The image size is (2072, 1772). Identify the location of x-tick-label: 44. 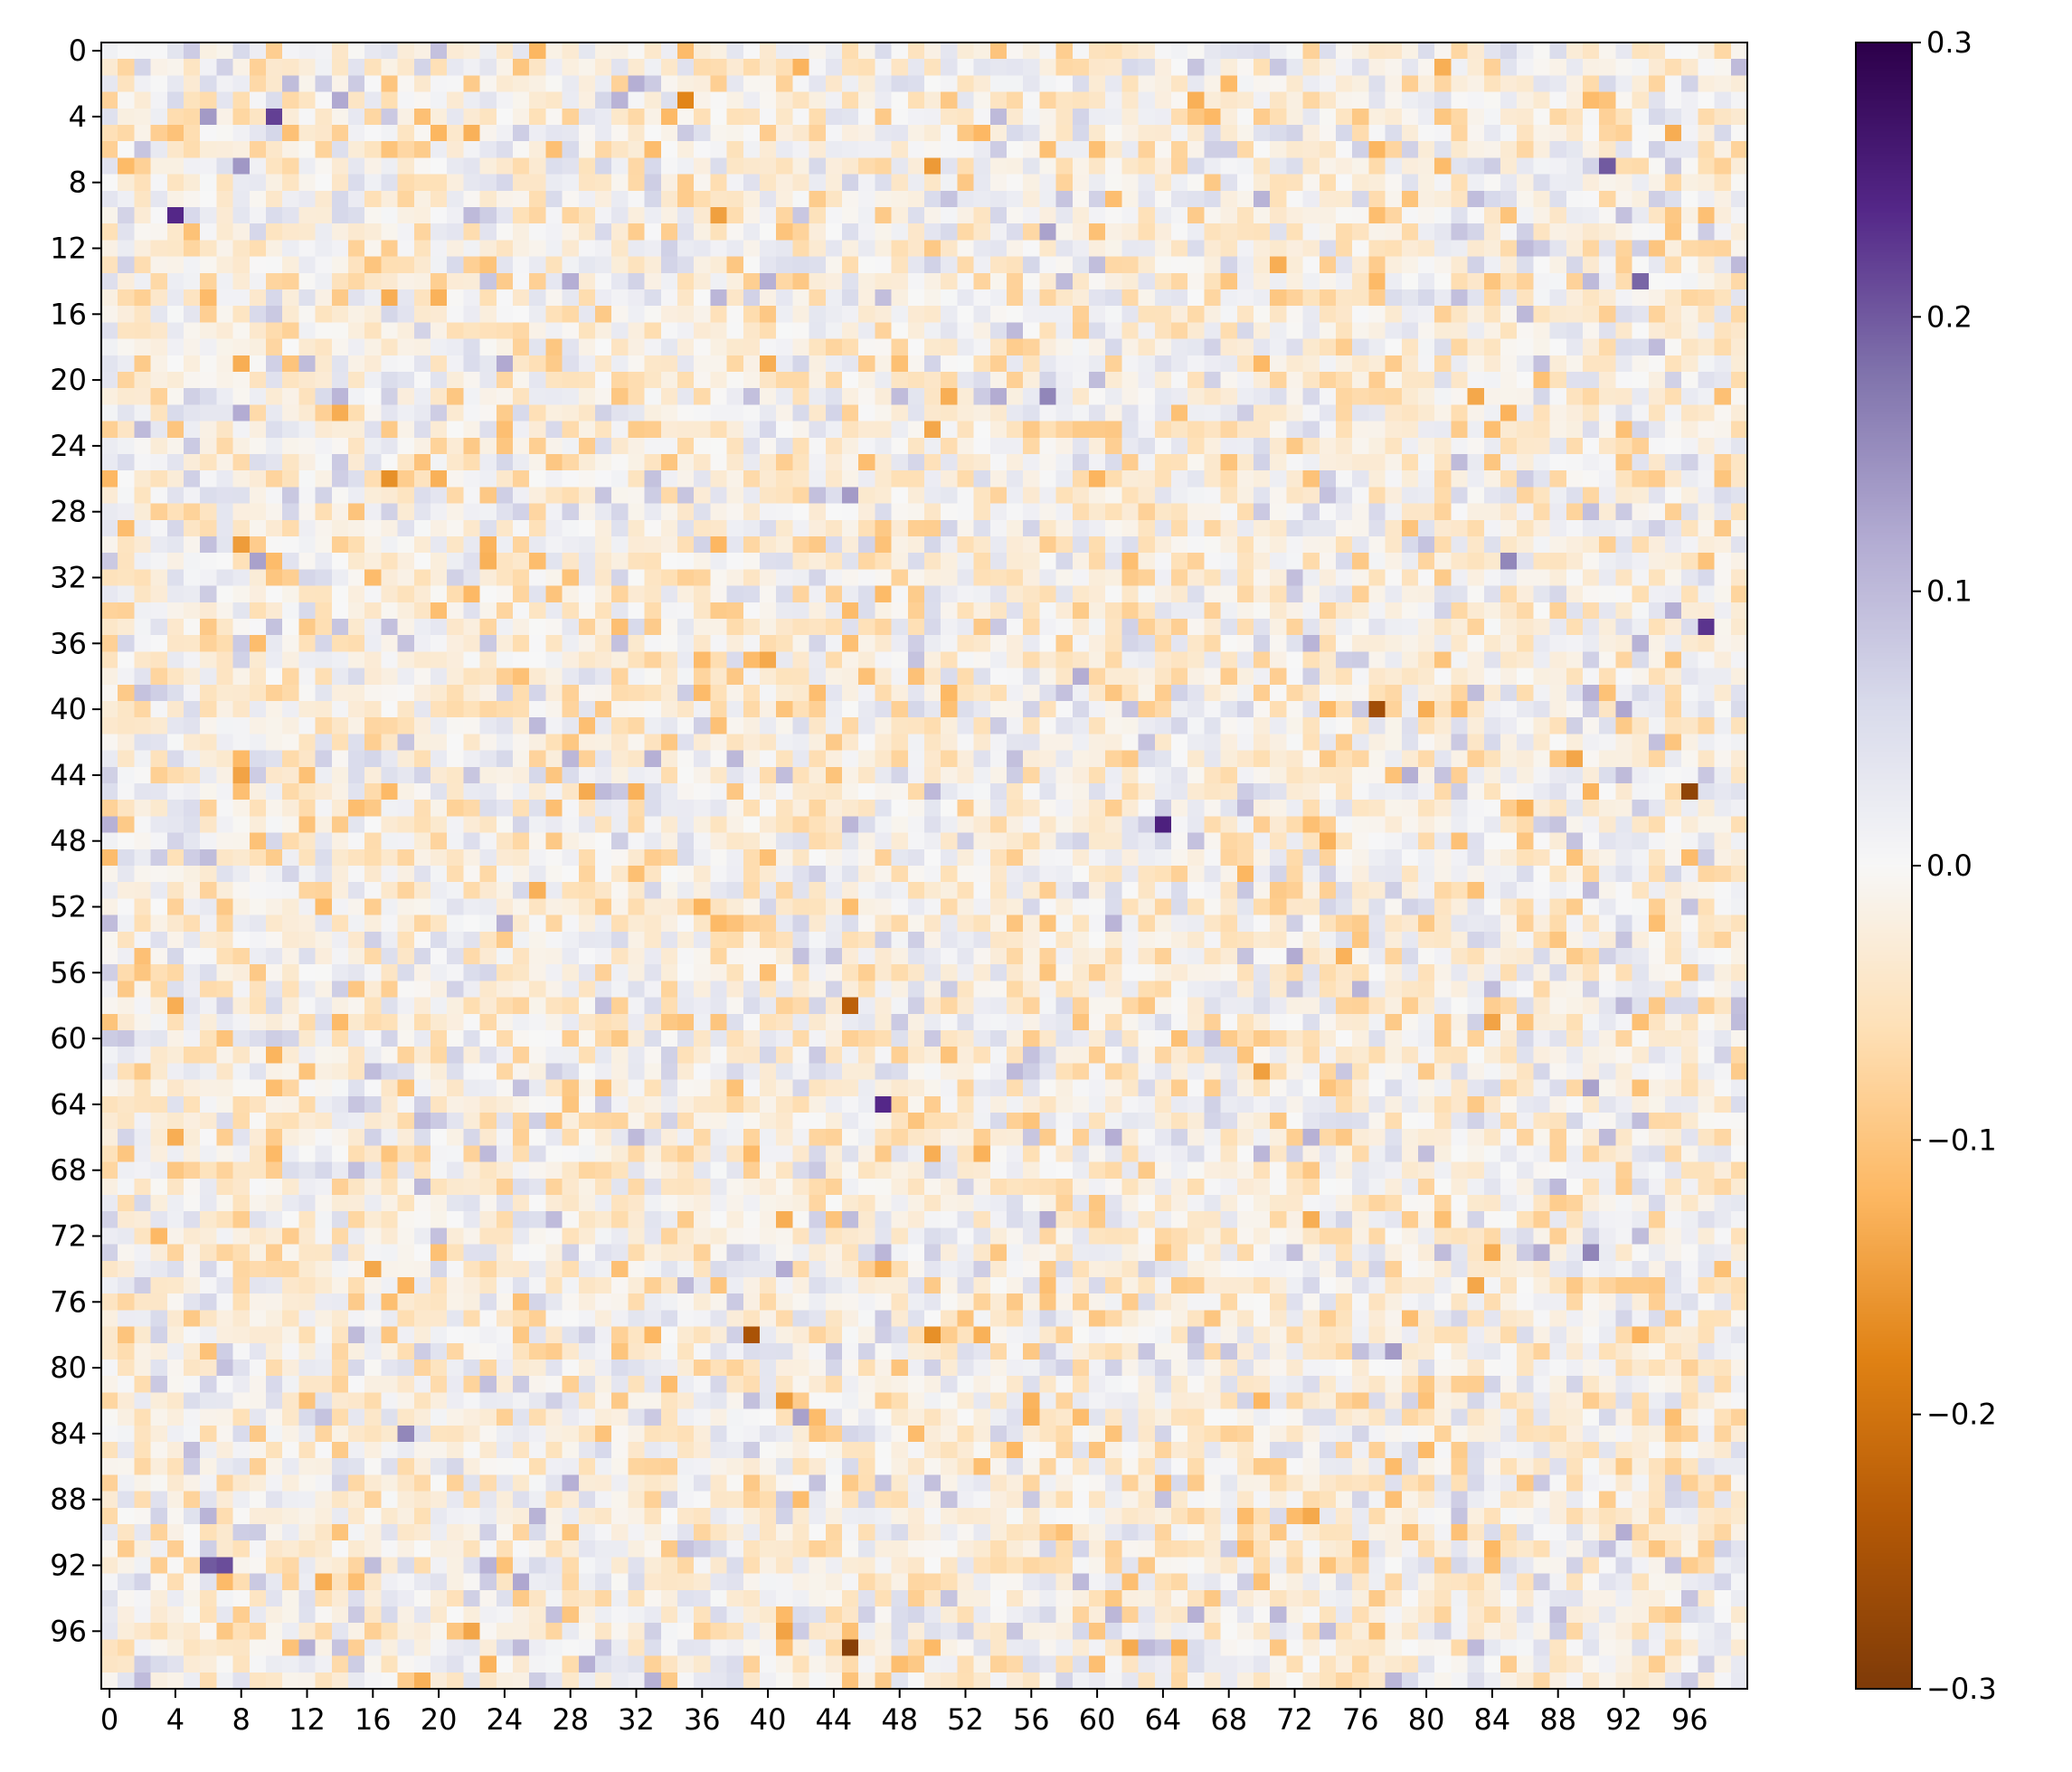
(834, 1719).